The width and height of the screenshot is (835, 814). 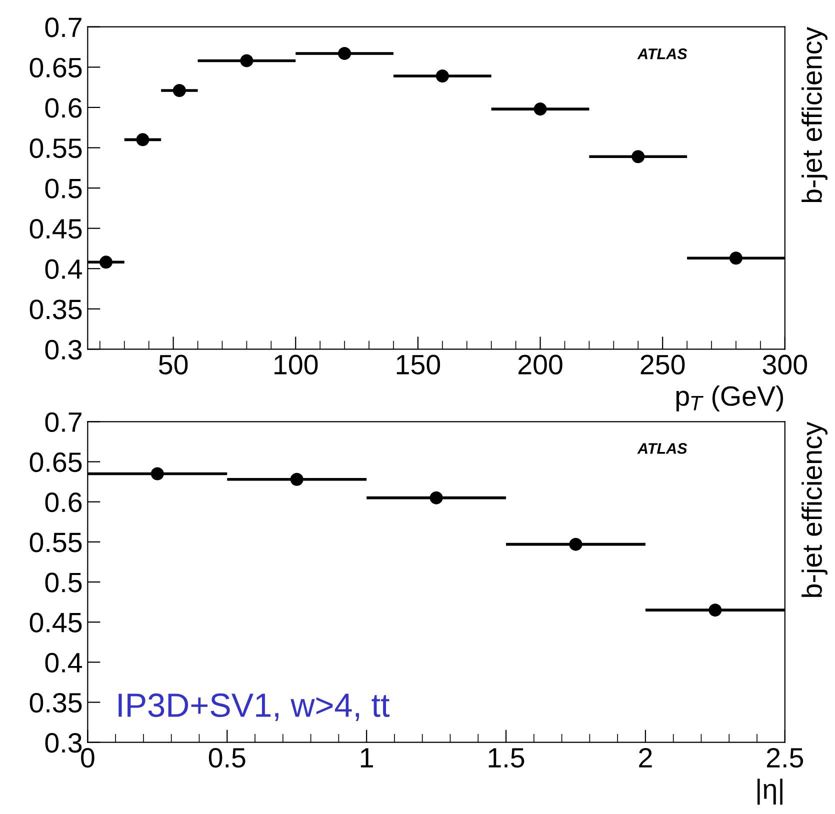 I want to click on x-tick-label: 100, so click(x=296, y=364).